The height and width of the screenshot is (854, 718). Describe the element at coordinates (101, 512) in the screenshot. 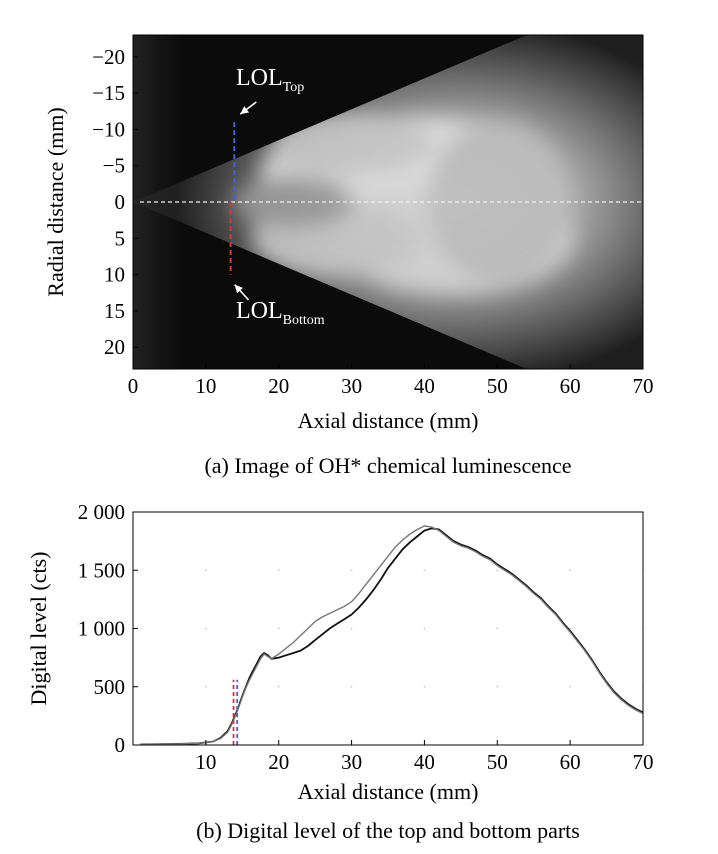

I see `y-tick-label: 2 000` at that location.